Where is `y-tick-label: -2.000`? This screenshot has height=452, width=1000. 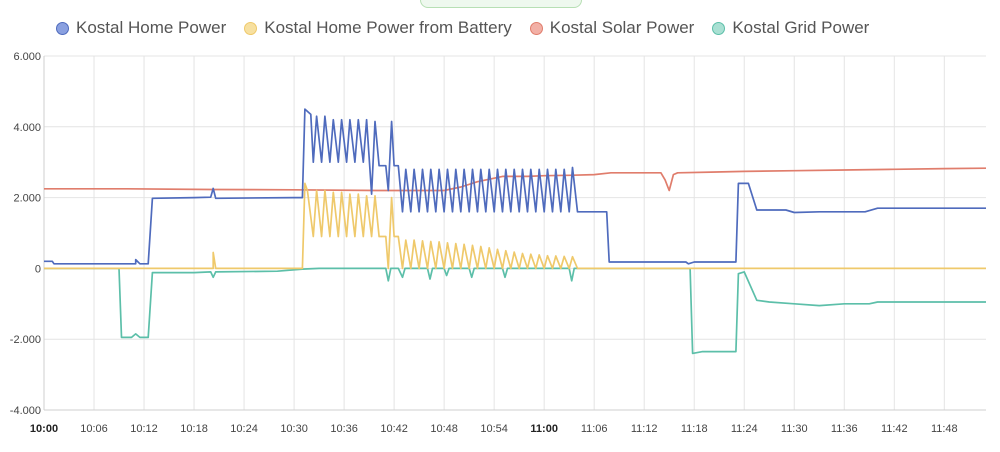
y-tick-label: -2.000 is located at coordinates (25, 340).